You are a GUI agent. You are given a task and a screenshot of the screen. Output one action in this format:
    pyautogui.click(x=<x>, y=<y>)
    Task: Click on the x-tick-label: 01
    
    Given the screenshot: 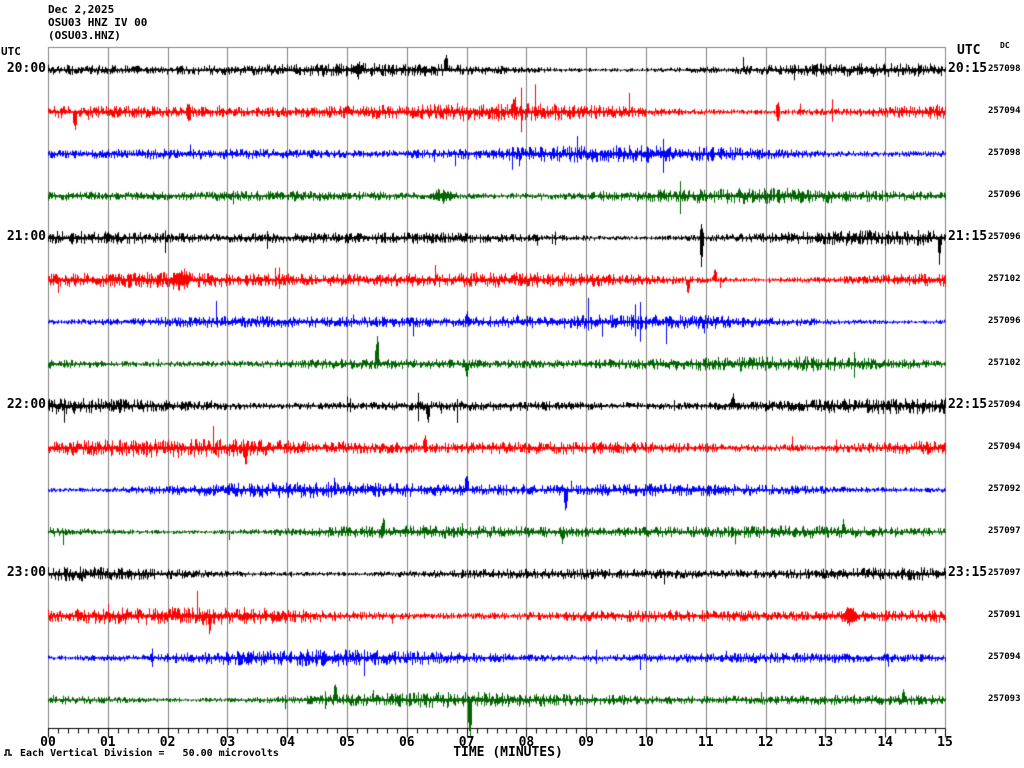 What is the action you would take?
    pyautogui.click(x=107, y=742)
    